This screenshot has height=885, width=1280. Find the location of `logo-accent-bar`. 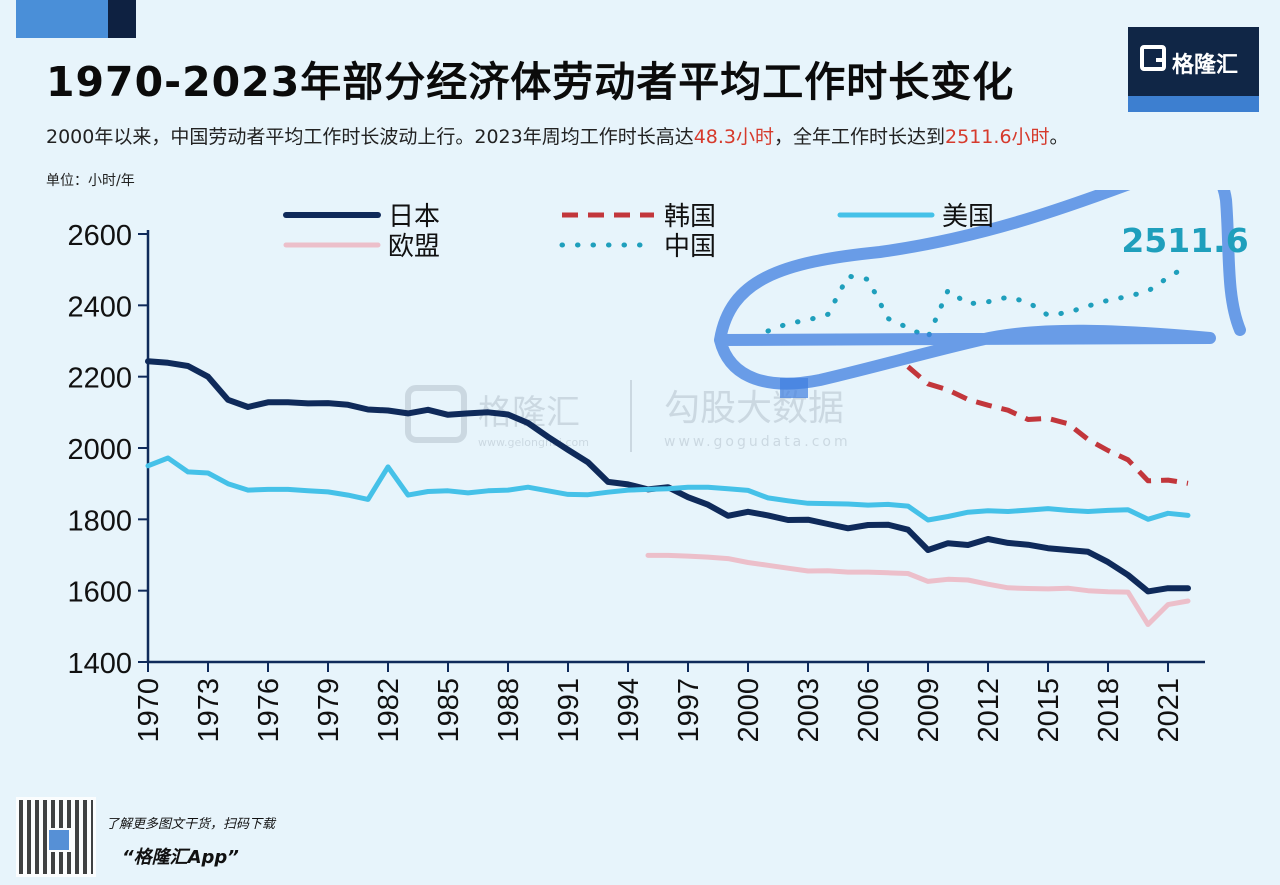

logo-accent-bar is located at coordinates (1193, 104).